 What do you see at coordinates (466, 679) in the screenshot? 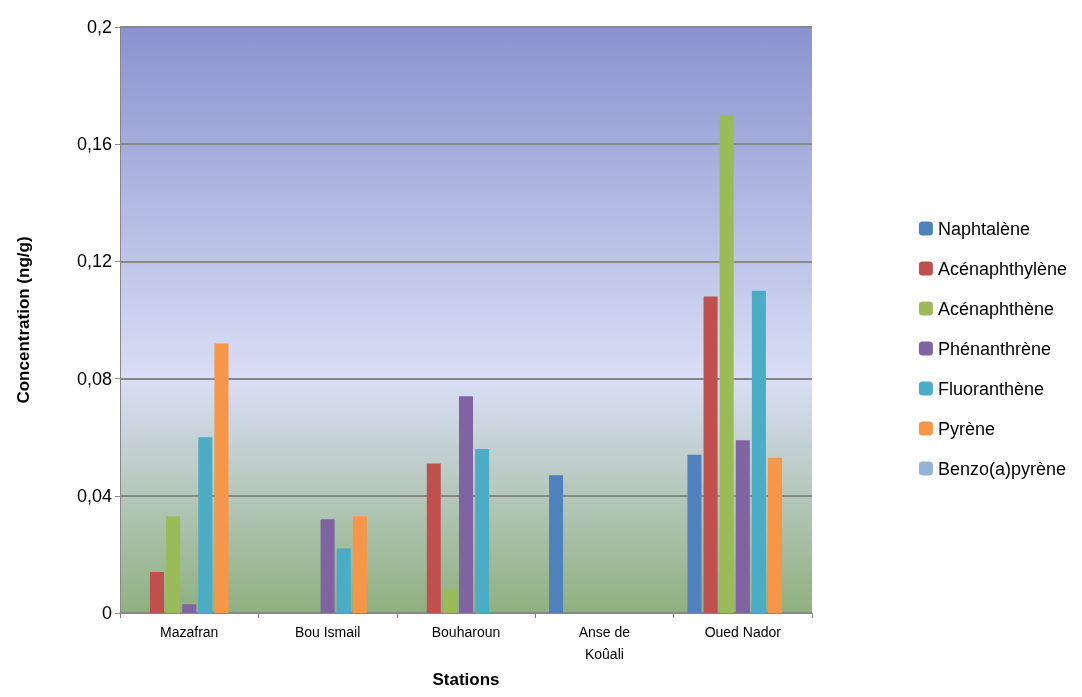
I see `x-axis-title: Stations` at bounding box center [466, 679].